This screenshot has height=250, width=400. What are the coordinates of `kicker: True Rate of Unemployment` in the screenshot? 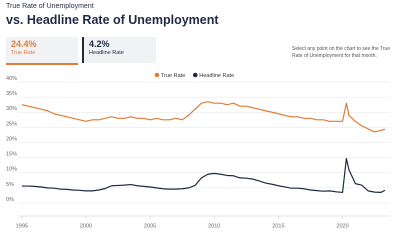 It's located at (50, 6).